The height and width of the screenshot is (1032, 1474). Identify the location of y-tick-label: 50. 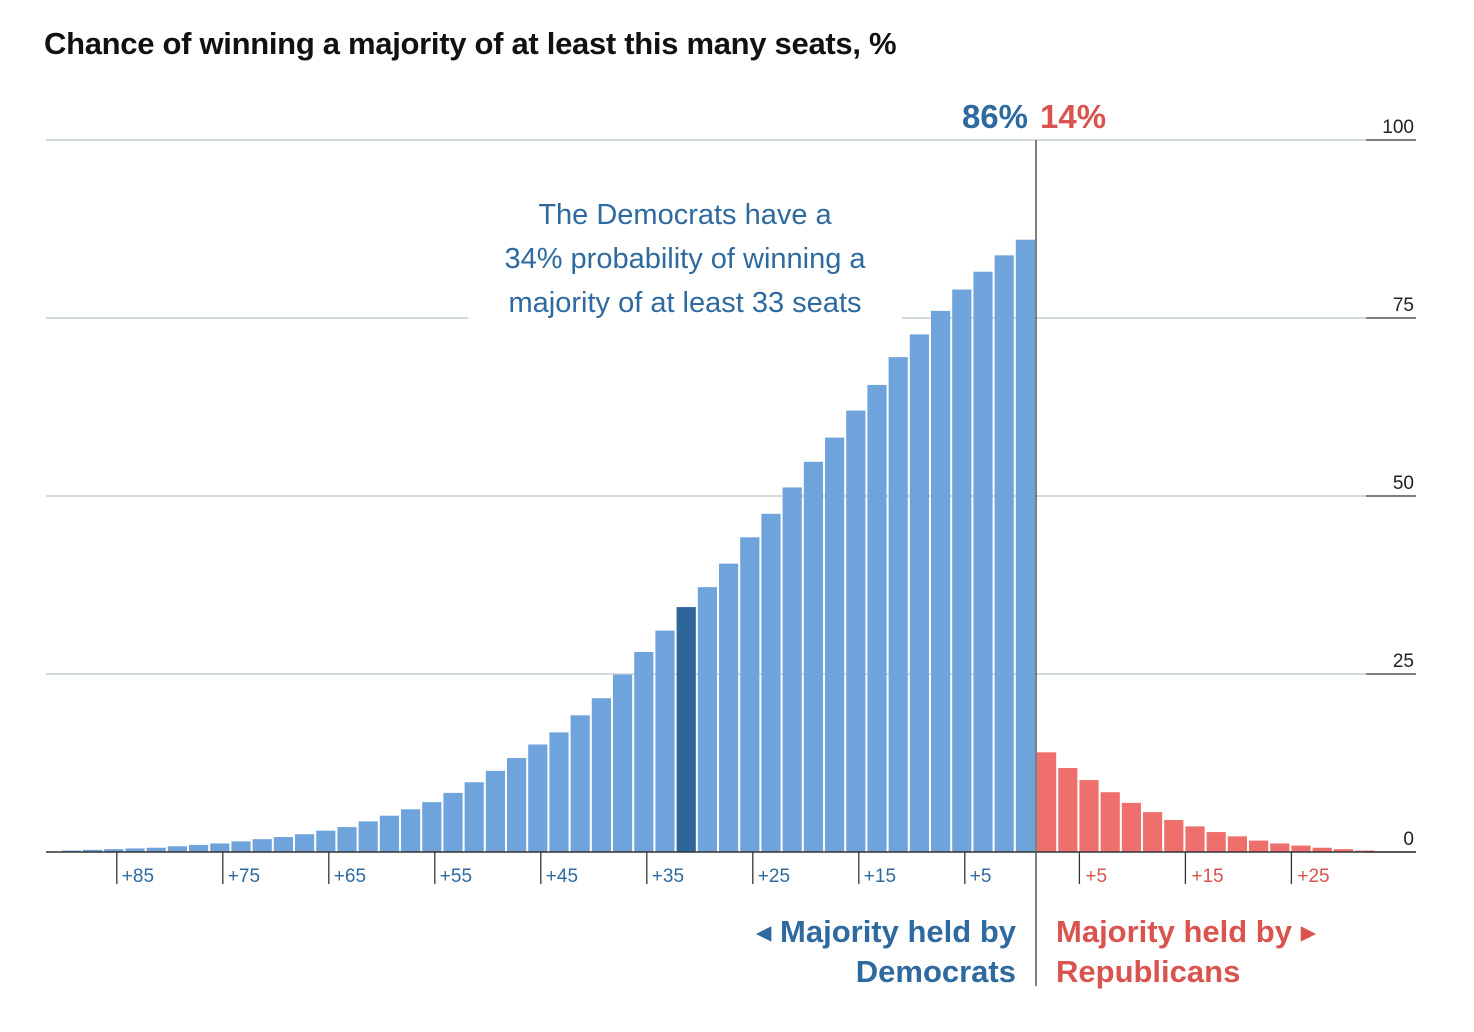
(1403, 483).